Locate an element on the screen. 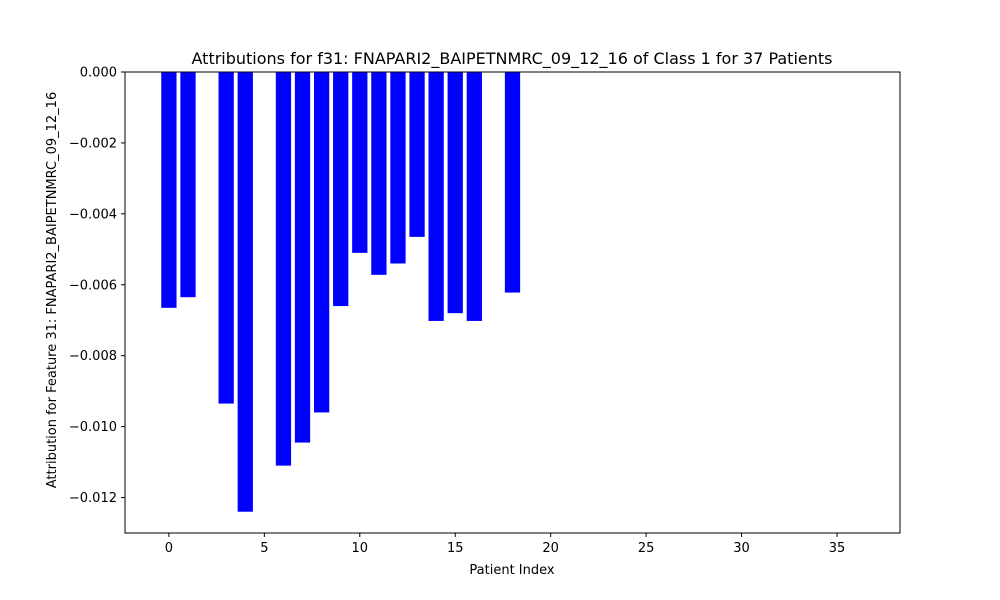 This screenshot has height=600, width=1000. x-tick-label: 20 is located at coordinates (550, 548).